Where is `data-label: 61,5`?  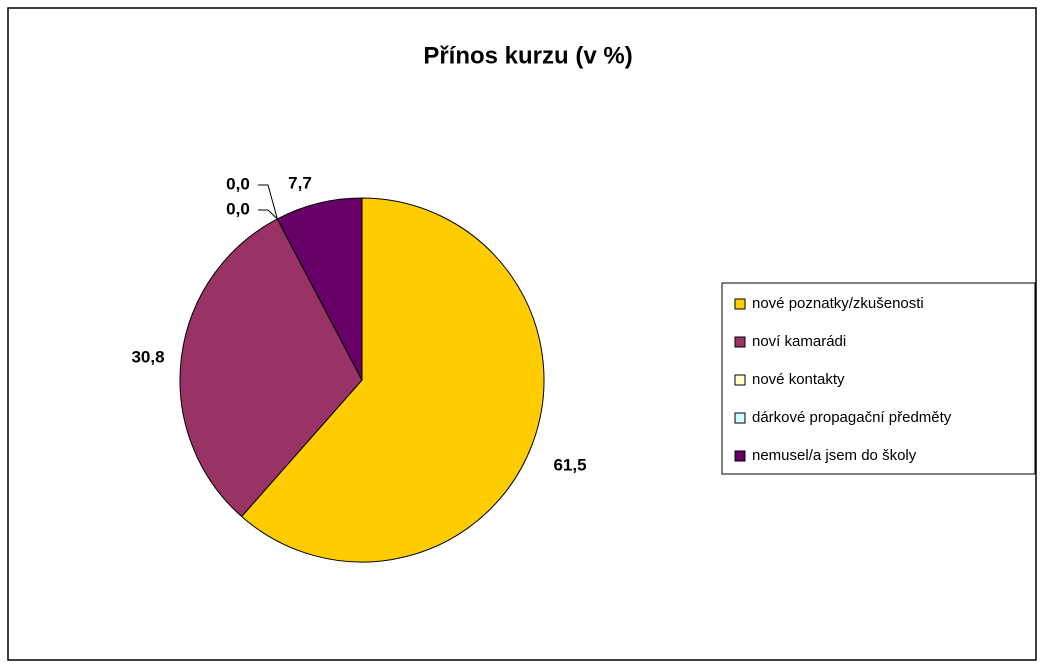
data-label: 61,5 is located at coordinates (569, 464).